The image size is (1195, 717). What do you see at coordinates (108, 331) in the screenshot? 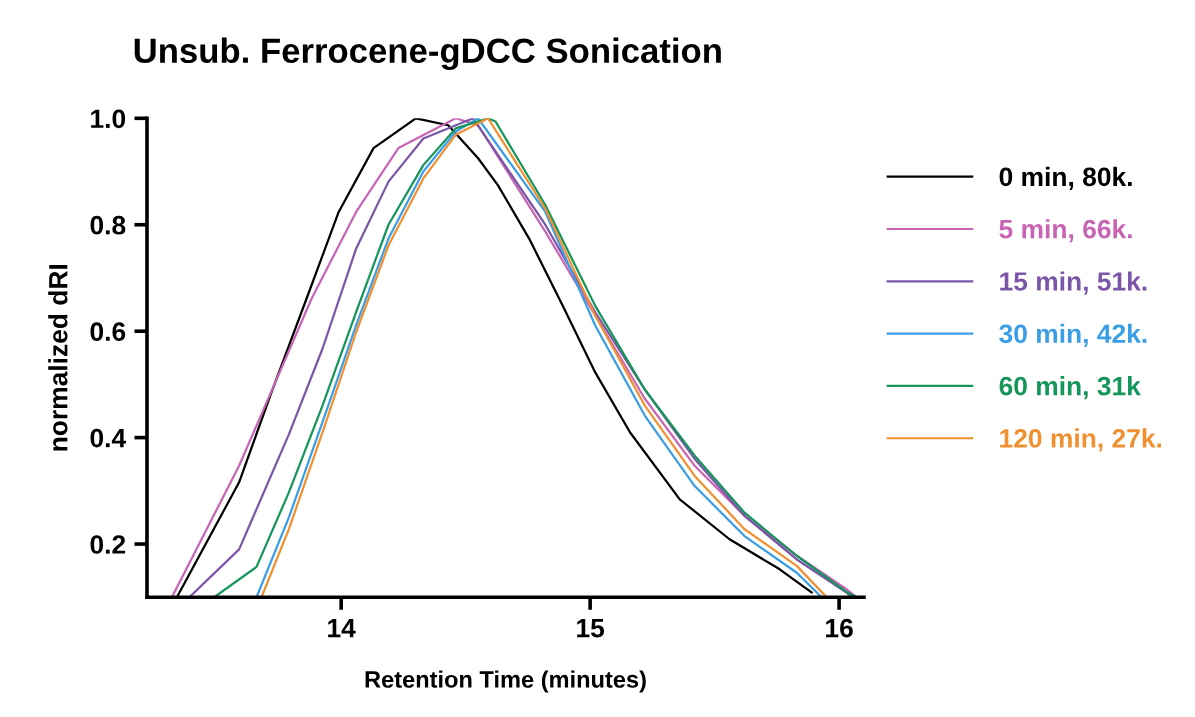
I see `y-tick-label: 0.6` at bounding box center [108, 331].